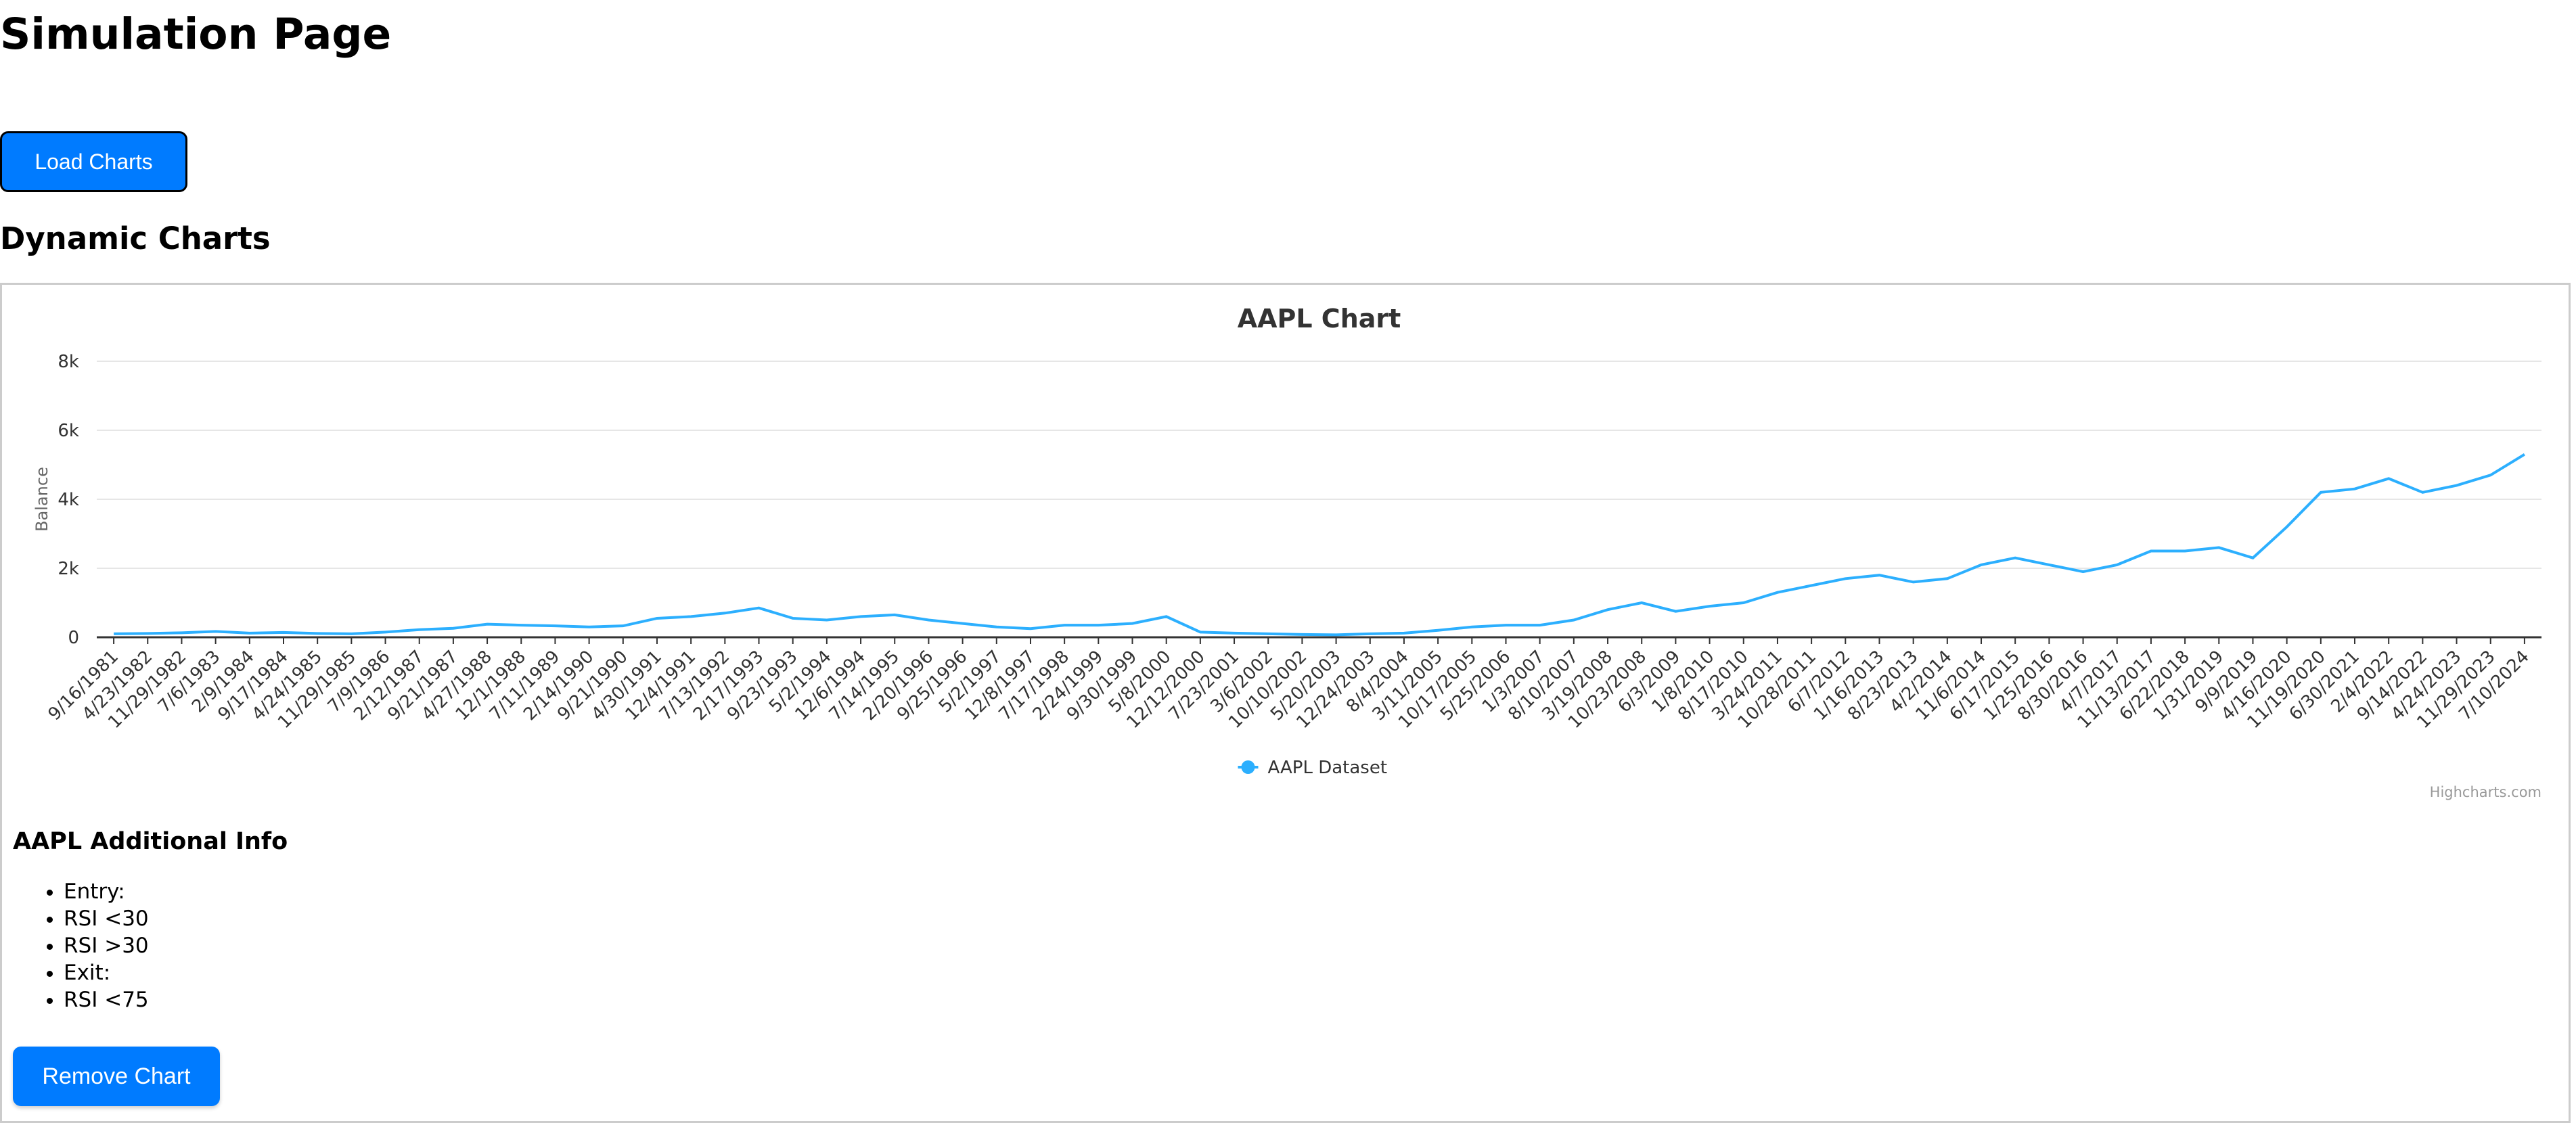 Image resolution: width=2576 pixels, height=1123 pixels. What do you see at coordinates (68, 431) in the screenshot?
I see `y-tick-label: 6k` at bounding box center [68, 431].